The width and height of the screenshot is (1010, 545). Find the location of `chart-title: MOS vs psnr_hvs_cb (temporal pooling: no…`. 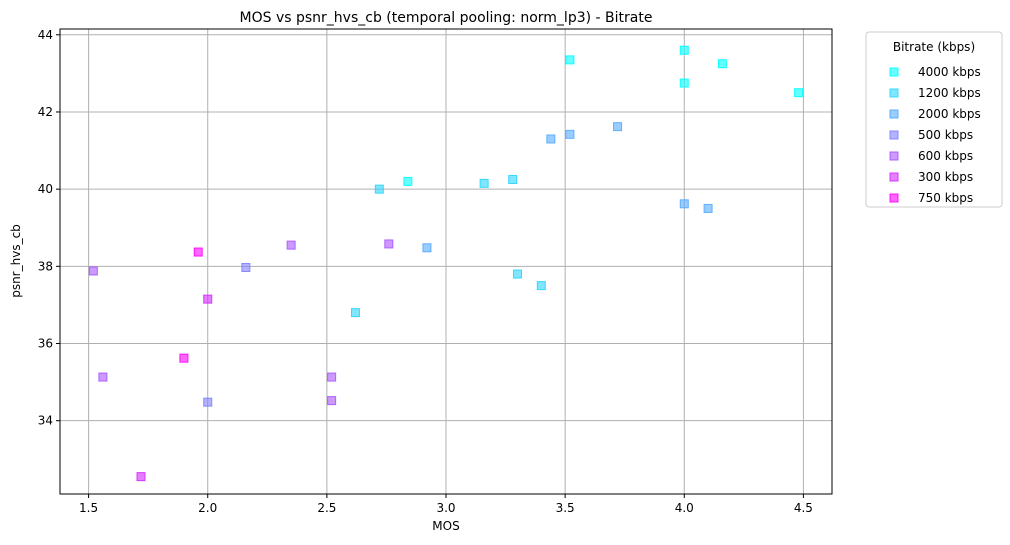

chart-title: MOS vs psnr_hvs_cb (temporal pooling: no… is located at coordinates (446, 18).